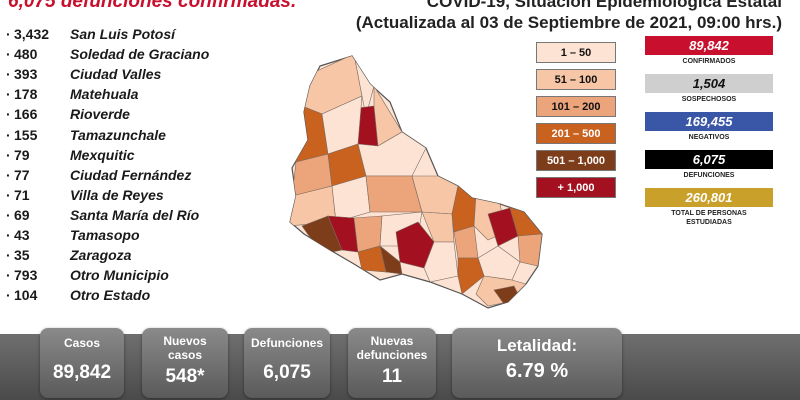 Image resolution: width=800 pixels, height=400 pixels. I want to click on card-casos-value: 89,842, so click(82, 372).